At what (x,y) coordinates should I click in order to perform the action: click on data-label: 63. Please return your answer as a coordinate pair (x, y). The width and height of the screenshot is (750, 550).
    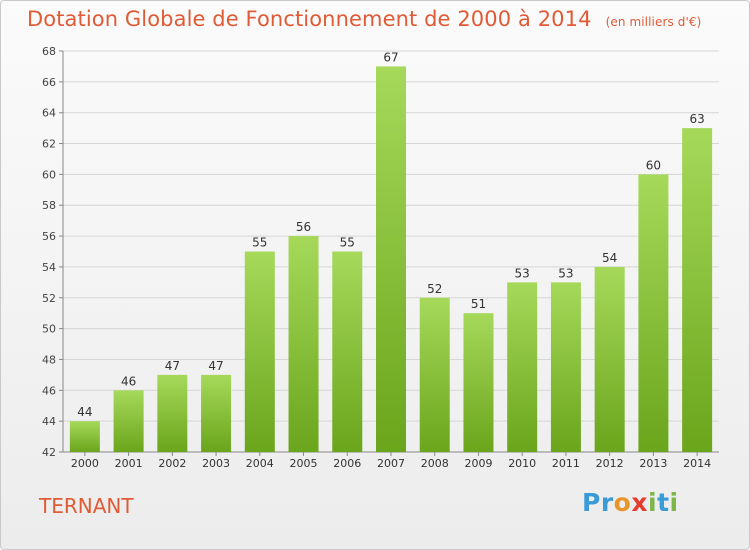
    Looking at the image, I should click on (696, 119).